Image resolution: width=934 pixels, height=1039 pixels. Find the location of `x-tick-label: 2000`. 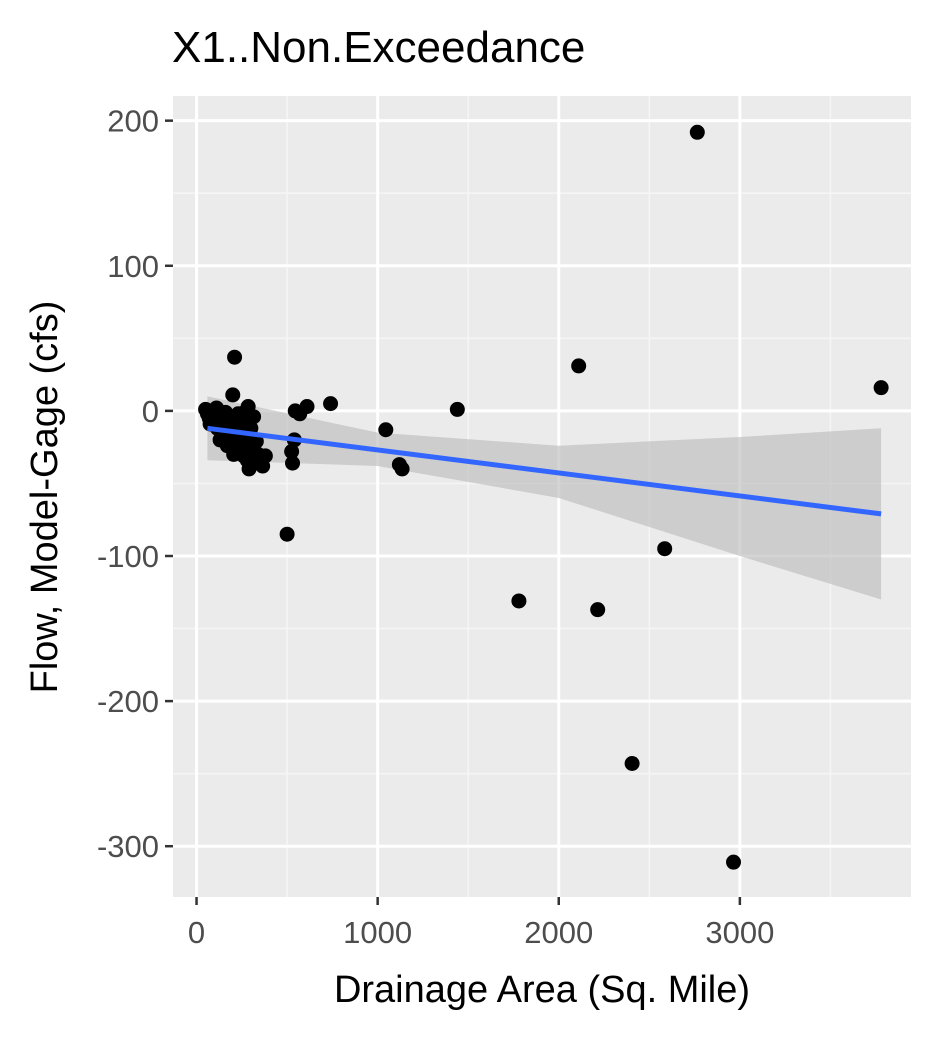

x-tick-label: 2000 is located at coordinates (558, 932).